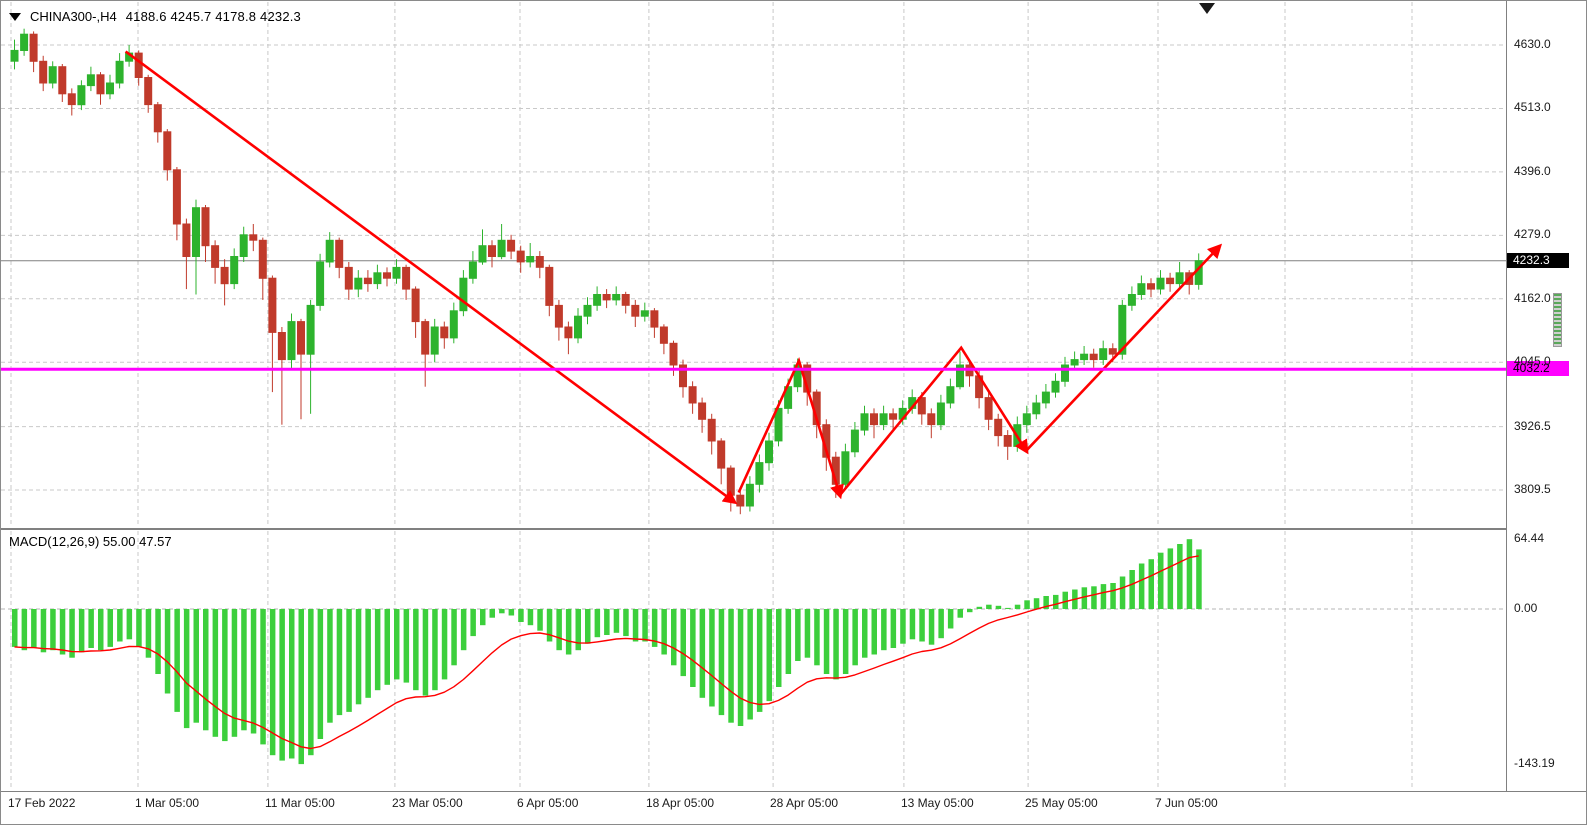 The height and width of the screenshot is (825, 1587). I want to click on chart-dropdown-triangle-icon, so click(15, 16).